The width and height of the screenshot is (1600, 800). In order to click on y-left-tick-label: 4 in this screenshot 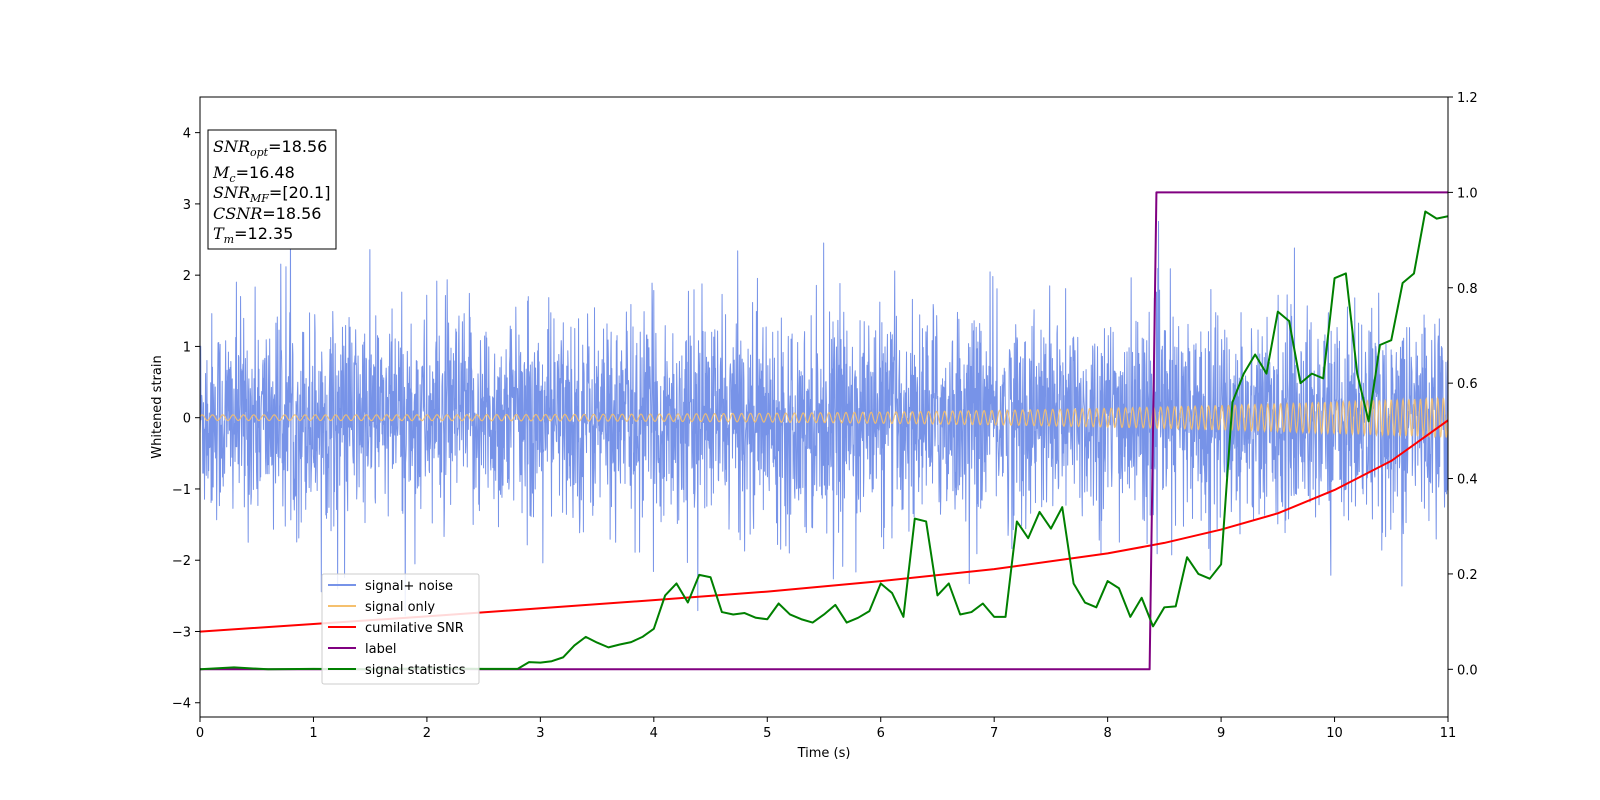, I will do `click(187, 134)`.